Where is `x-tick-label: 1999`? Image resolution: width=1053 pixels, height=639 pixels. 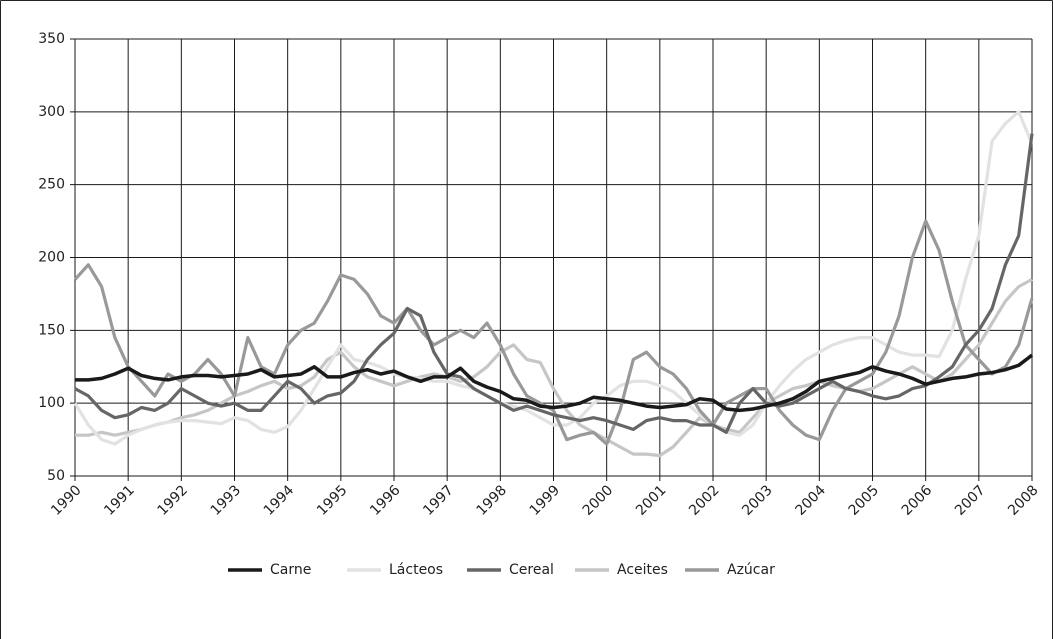
x-tick-label: 1999 is located at coordinates (545, 500).